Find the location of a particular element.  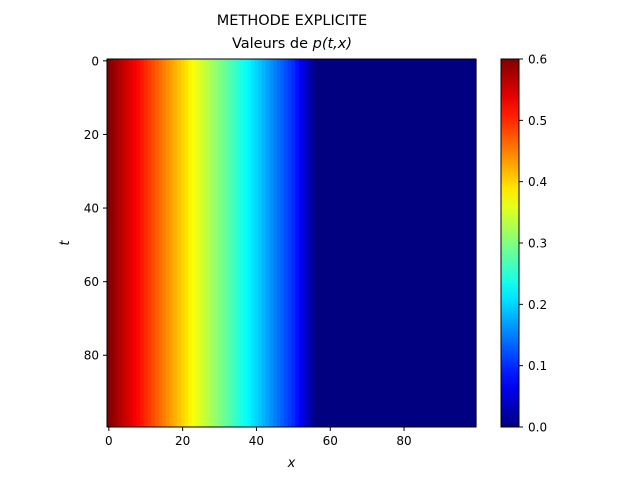

x-axis-label: x is located at coordinates (291, 463).